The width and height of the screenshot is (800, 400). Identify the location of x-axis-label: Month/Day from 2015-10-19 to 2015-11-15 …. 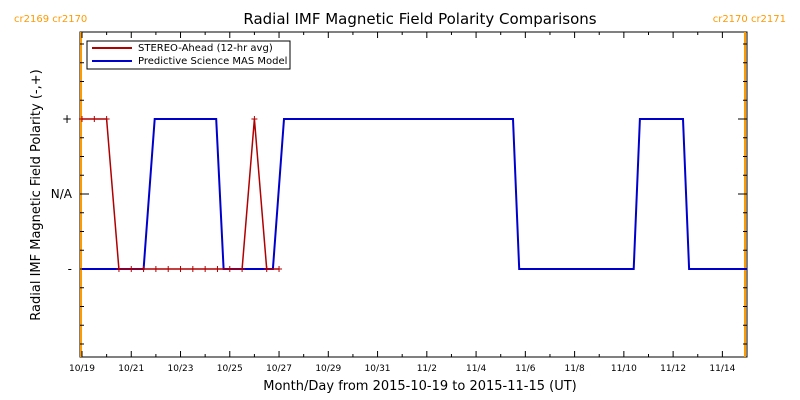
(419, 386).